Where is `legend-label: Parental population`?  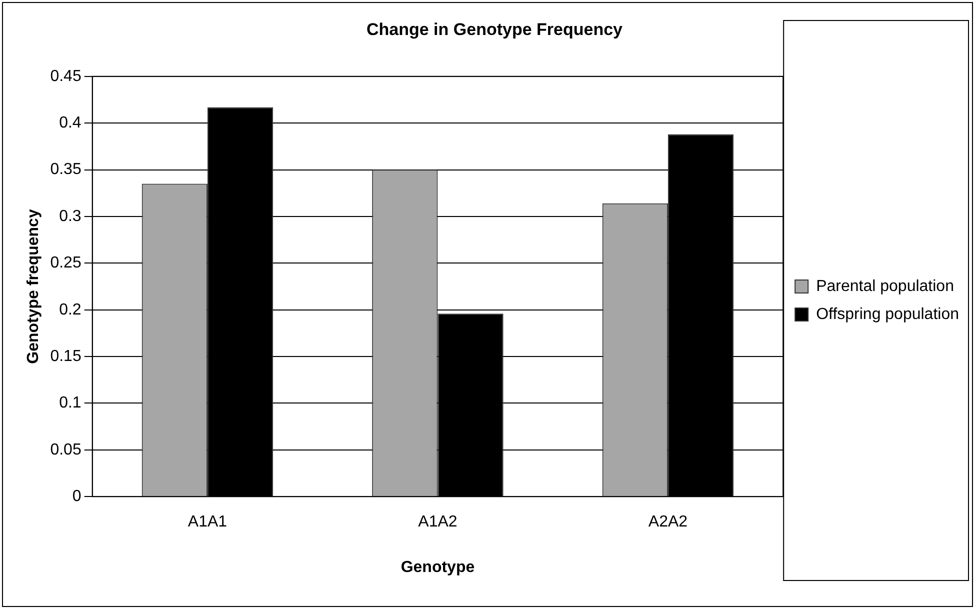
legend-label: Parental population is located at coordinates (885, 286).